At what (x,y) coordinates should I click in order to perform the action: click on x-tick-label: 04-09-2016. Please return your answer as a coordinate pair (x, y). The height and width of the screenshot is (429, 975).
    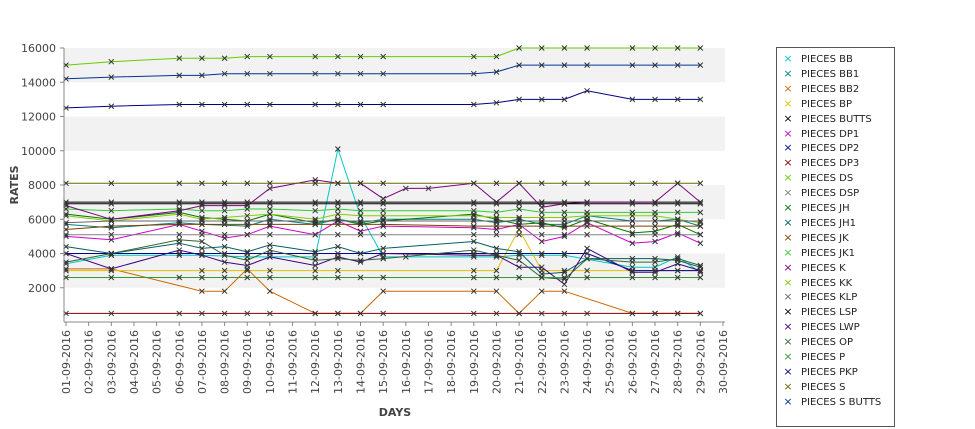
    Looking at the image, I should click on (134, 362).